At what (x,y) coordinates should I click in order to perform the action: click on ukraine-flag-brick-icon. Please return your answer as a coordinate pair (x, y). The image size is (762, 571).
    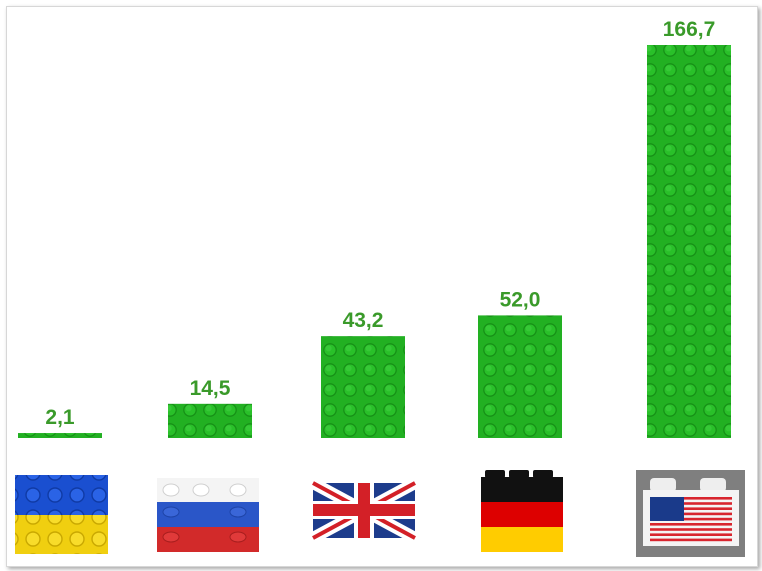
    Looking at the image, I should click on (61, 514).